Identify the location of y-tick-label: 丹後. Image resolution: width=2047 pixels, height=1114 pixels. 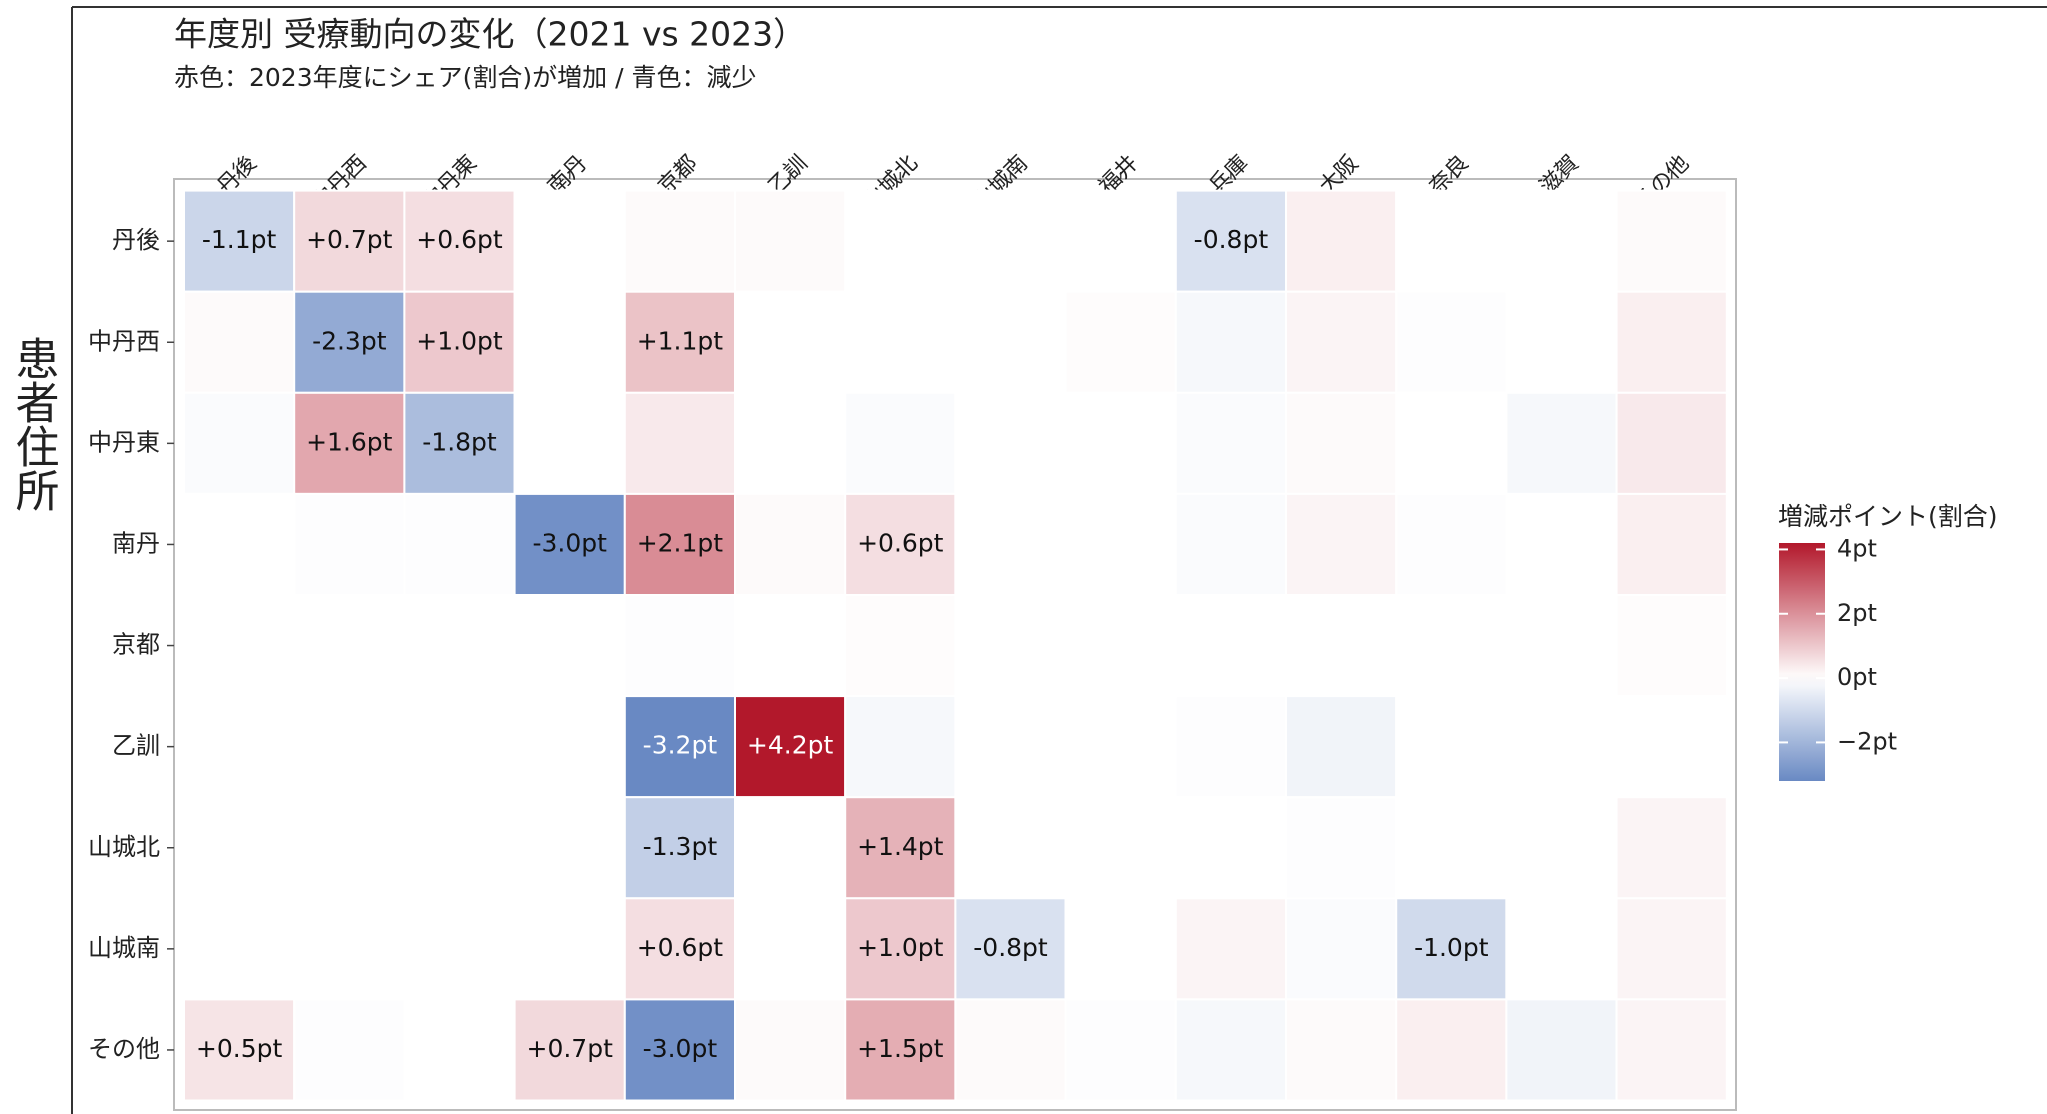
(136, 240).